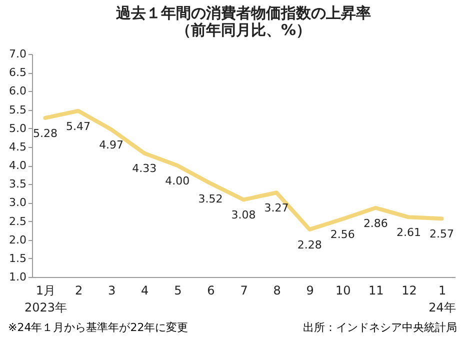  Describe the element at coordinates (112, 291) in the screenshot. I see `x-tick-label: 3` at that location.